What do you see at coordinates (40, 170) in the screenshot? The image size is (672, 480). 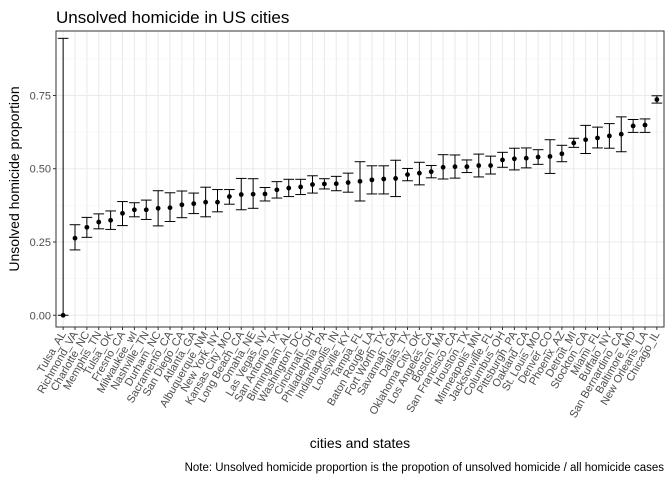 I see `y-tick-label: 0.50` at bounding box center [40, 170].